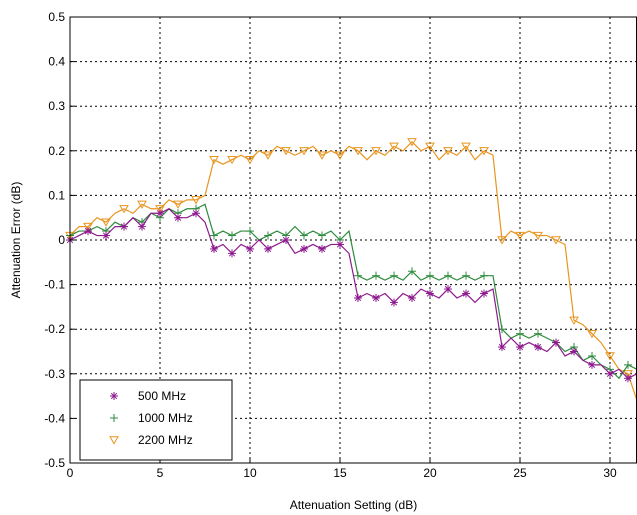  I want to click on x-tick-label: 25, so click(520, 473).